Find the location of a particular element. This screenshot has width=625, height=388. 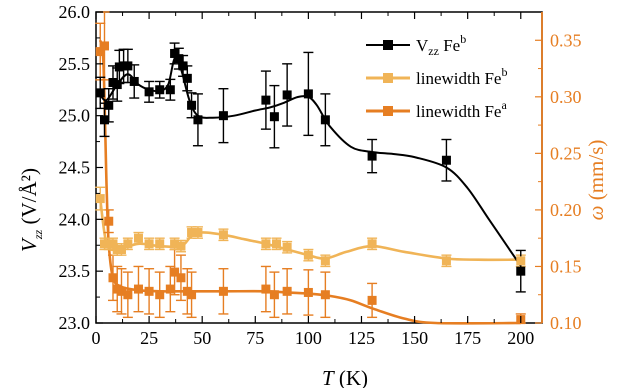

x-tick-label: 100 is located at coordinates (308, 338).